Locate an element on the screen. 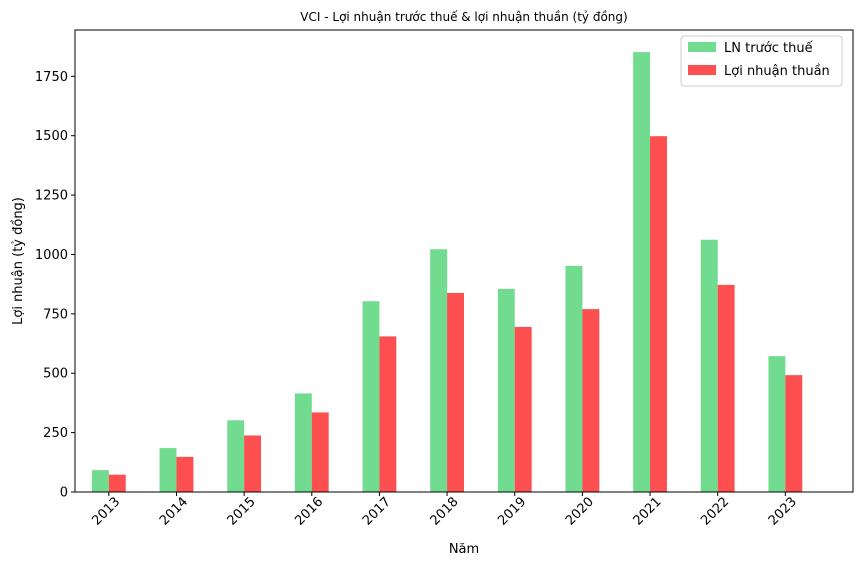  y-tick-label: 500 is located at coordinates (55, 374).